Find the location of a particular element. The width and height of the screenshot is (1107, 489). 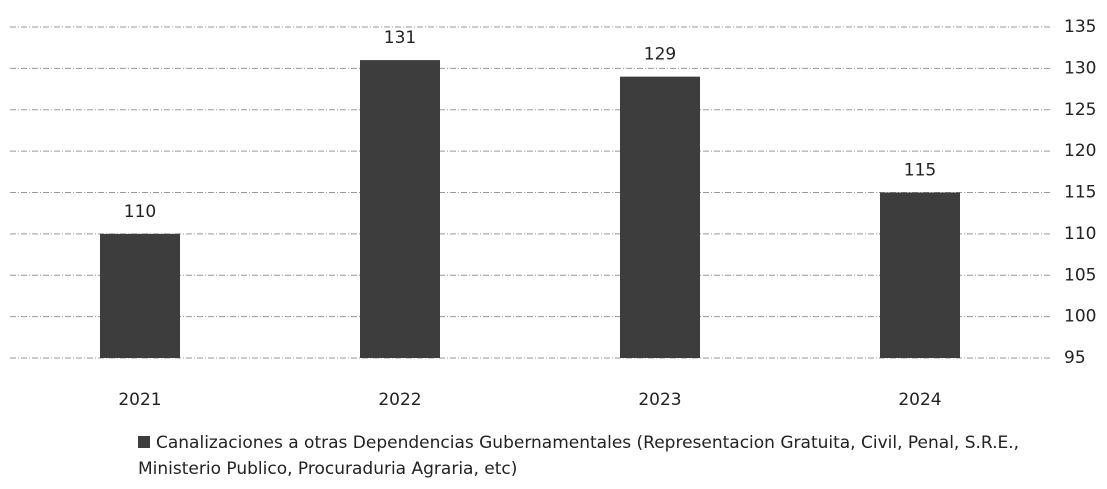

x-tick-label: 2022 is located at coordinates (399, 400).